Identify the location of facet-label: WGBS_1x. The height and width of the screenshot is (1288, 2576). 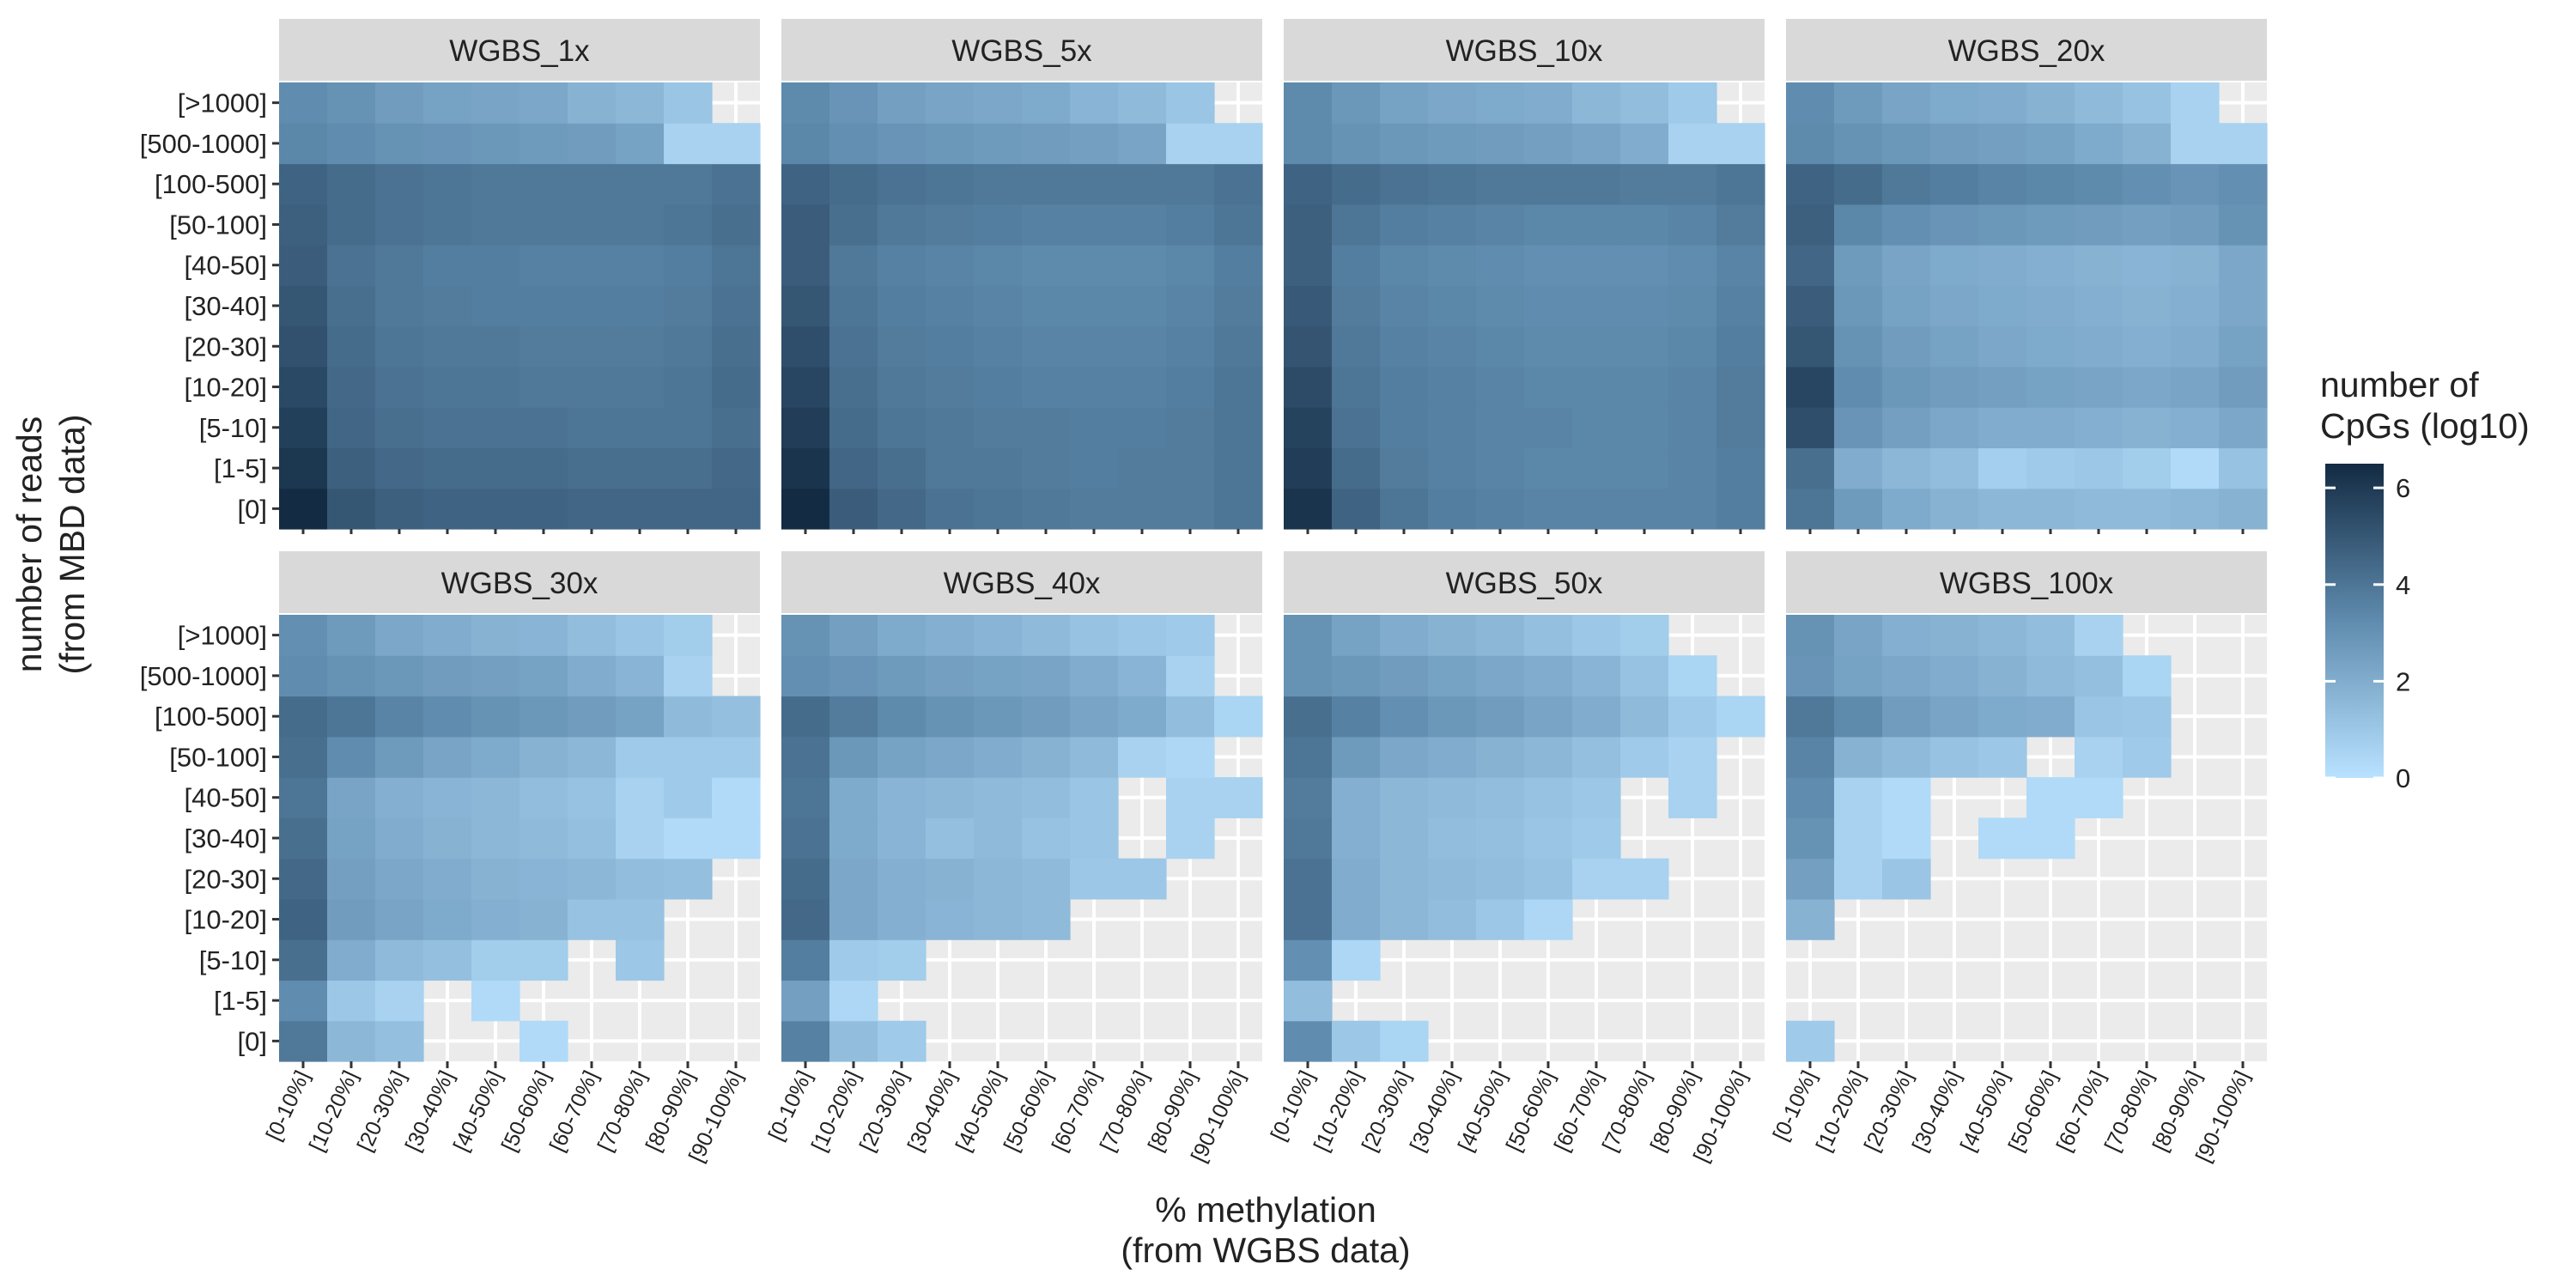
(519, 51).